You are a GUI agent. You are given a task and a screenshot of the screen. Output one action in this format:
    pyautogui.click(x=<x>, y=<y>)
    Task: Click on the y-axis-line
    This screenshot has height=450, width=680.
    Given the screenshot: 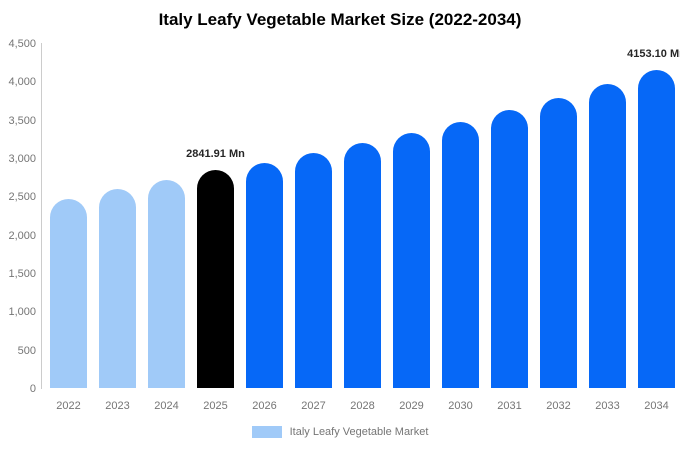 What is the action you would take?
    pyautogui.click(x=41, y=216)
    